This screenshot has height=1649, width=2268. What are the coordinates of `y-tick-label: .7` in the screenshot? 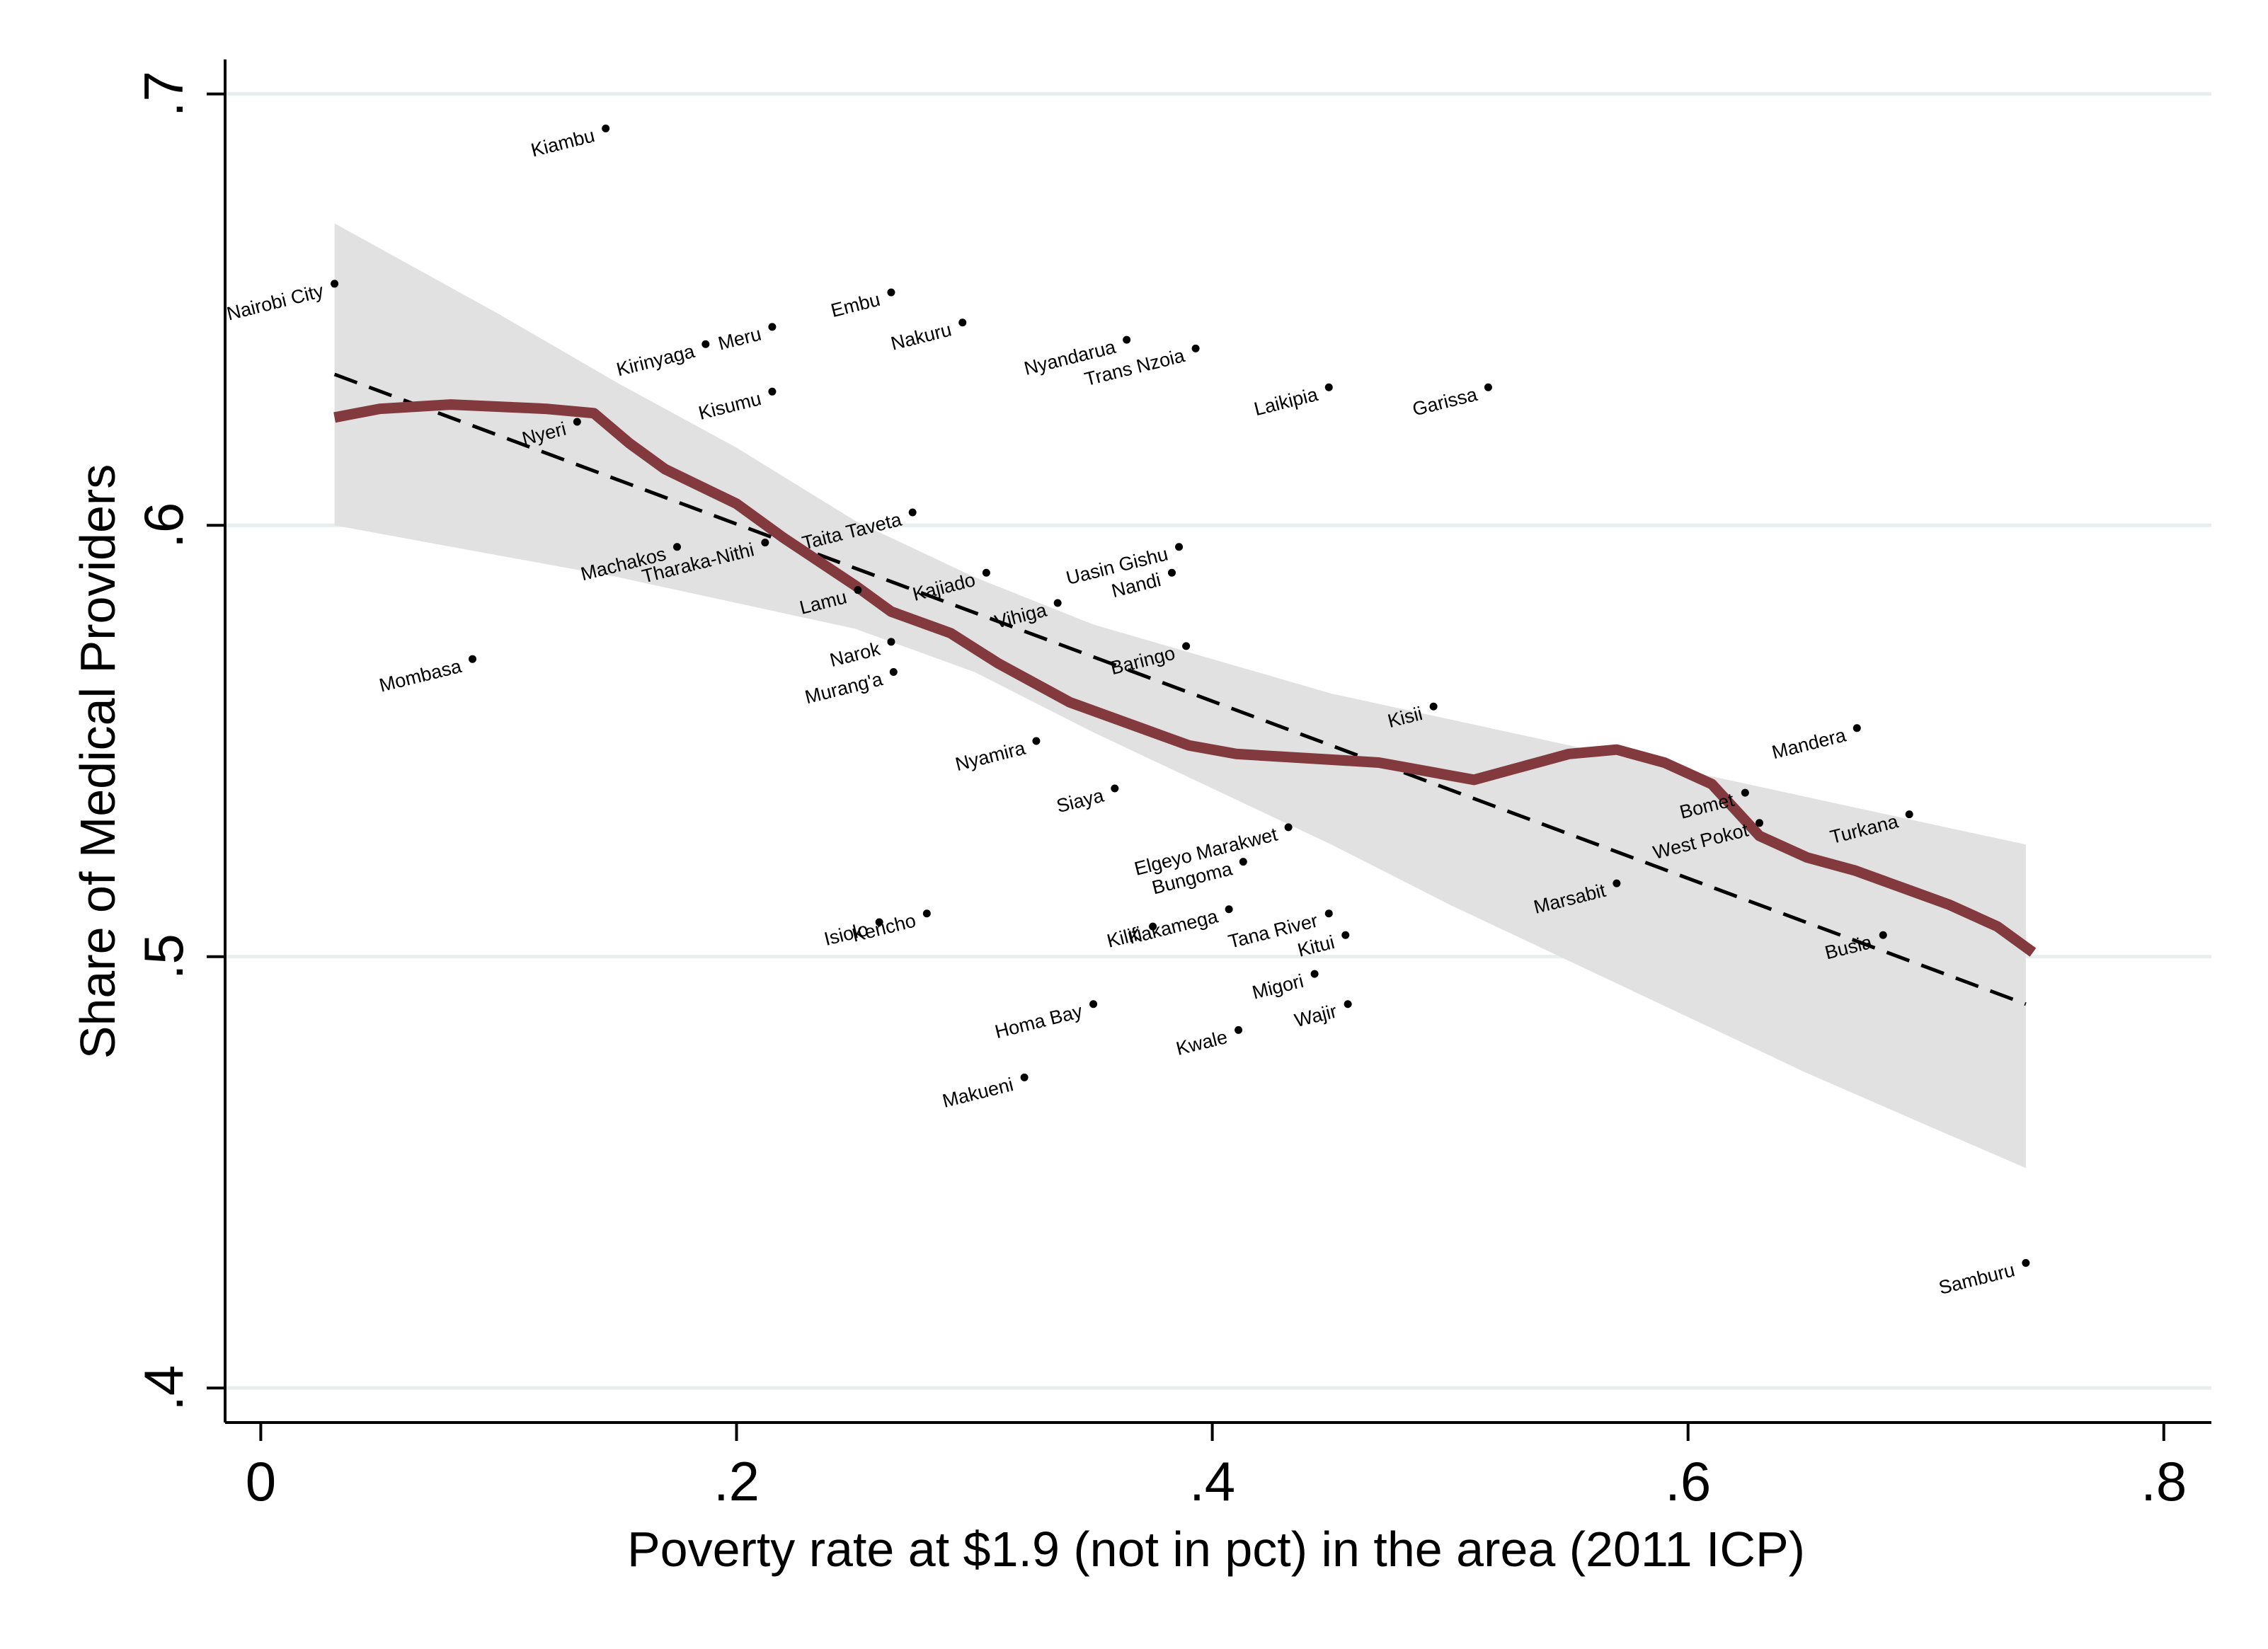 It's located at (163, 94).